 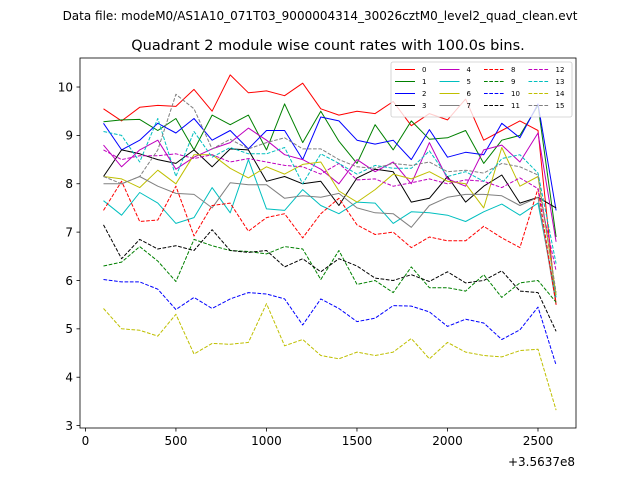 I want to click on y-tick-label: 9, so click(x=69, y=136).